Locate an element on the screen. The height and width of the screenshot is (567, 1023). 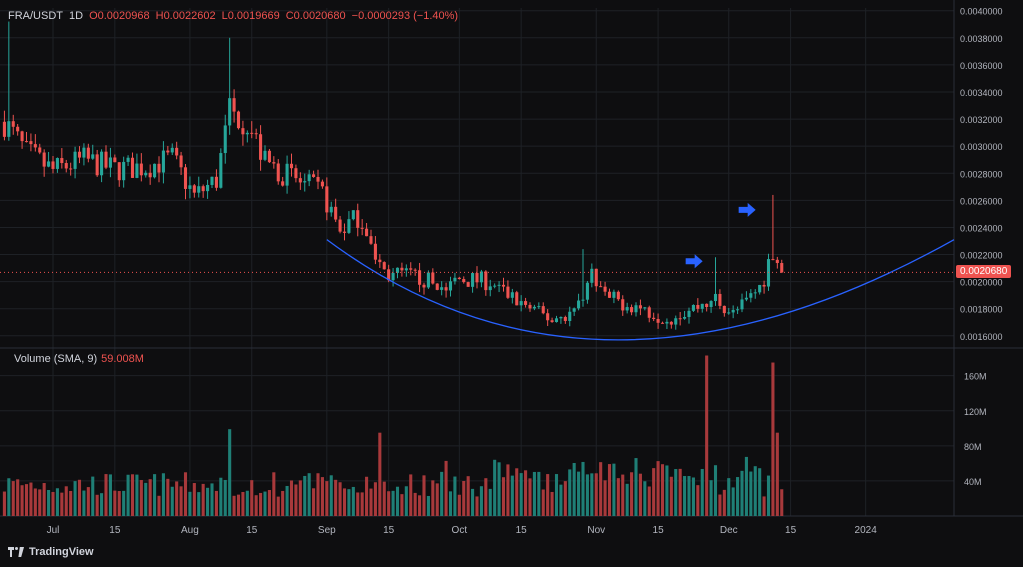
brand-label: TradingView is located at coordinates (61, 552).